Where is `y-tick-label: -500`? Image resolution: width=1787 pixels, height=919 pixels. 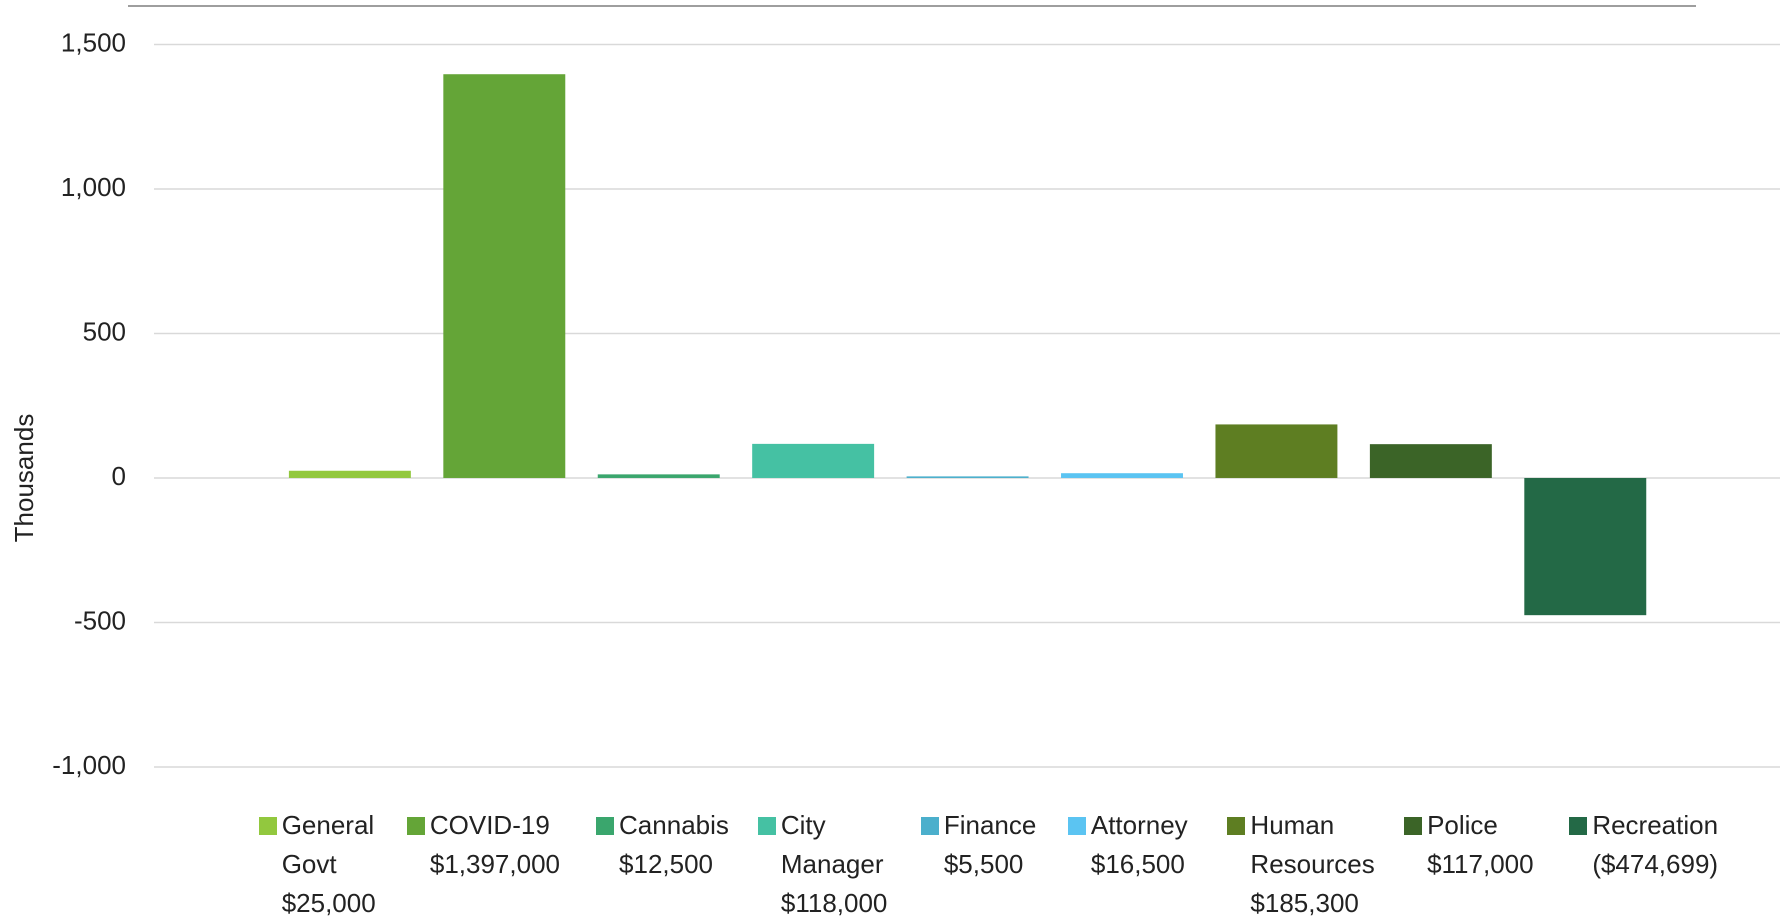 y-tick-label: -500 is located at coordinates (100, 620).